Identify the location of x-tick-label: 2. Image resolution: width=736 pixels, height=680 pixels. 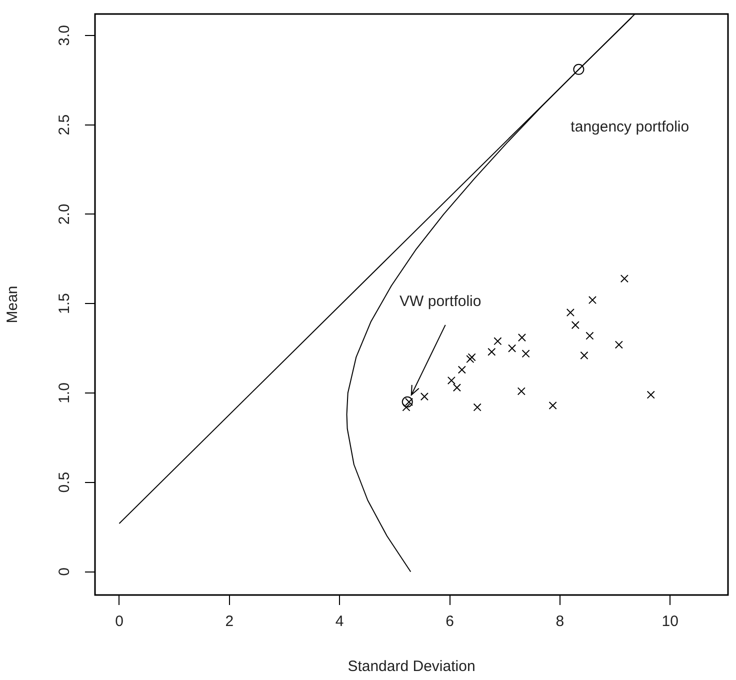
(229, 621).